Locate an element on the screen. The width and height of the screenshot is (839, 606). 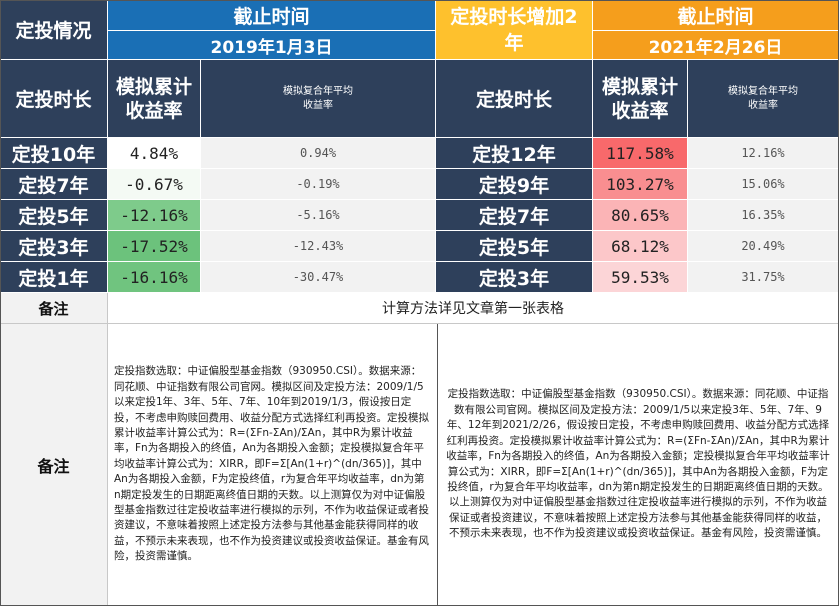
left-duration-cell: 定投5年 is located at coordinates (54, 215).